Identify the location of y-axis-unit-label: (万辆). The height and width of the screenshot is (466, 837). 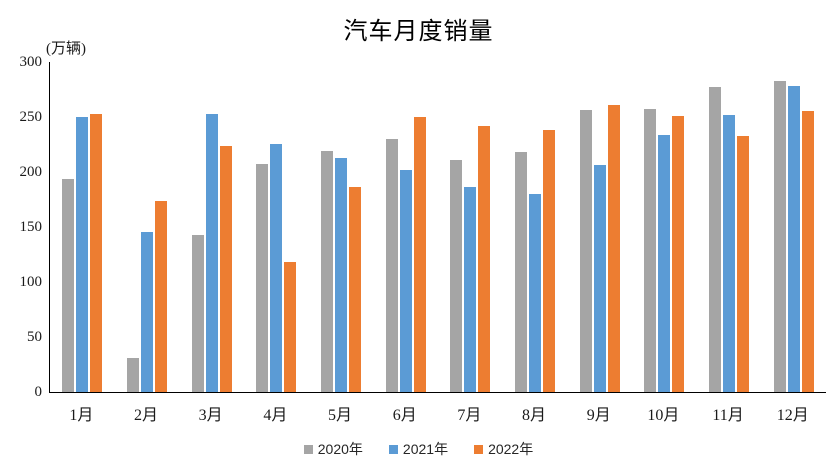
(66, 49).